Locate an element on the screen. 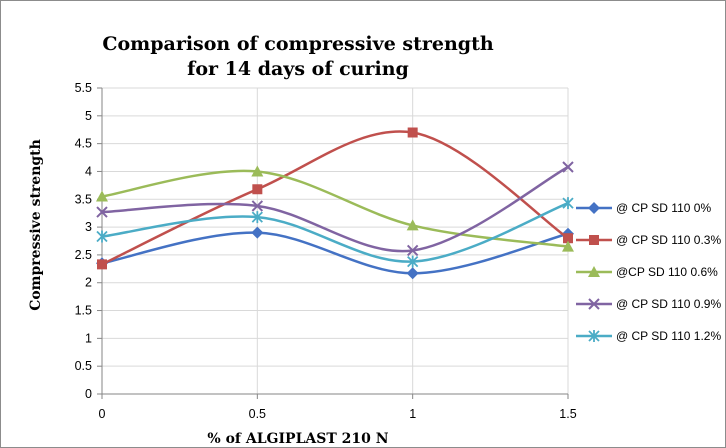 Image resolution: width=726 pixels, height=448 pixels. chart-title-line-2: for 14 days of curing is located at coordinates (298, 69).